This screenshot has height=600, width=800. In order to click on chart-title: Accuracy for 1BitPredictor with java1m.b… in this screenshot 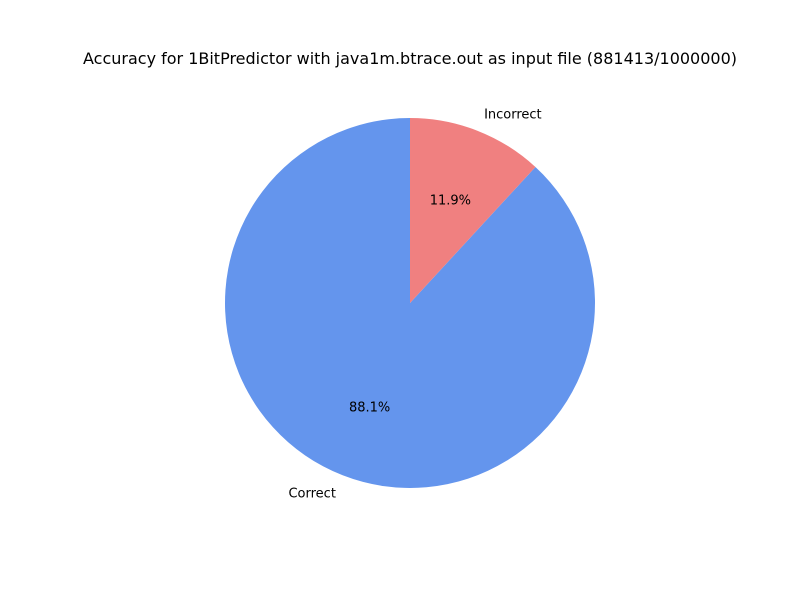, I will do `click(410, 58)`.